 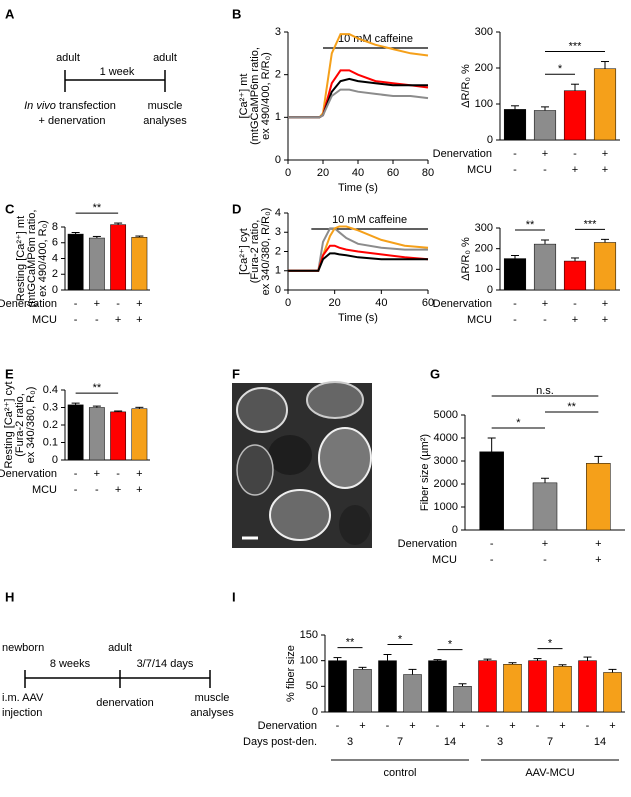 I want to click on y-tick-label: 1000, so click(x=446, y=507).